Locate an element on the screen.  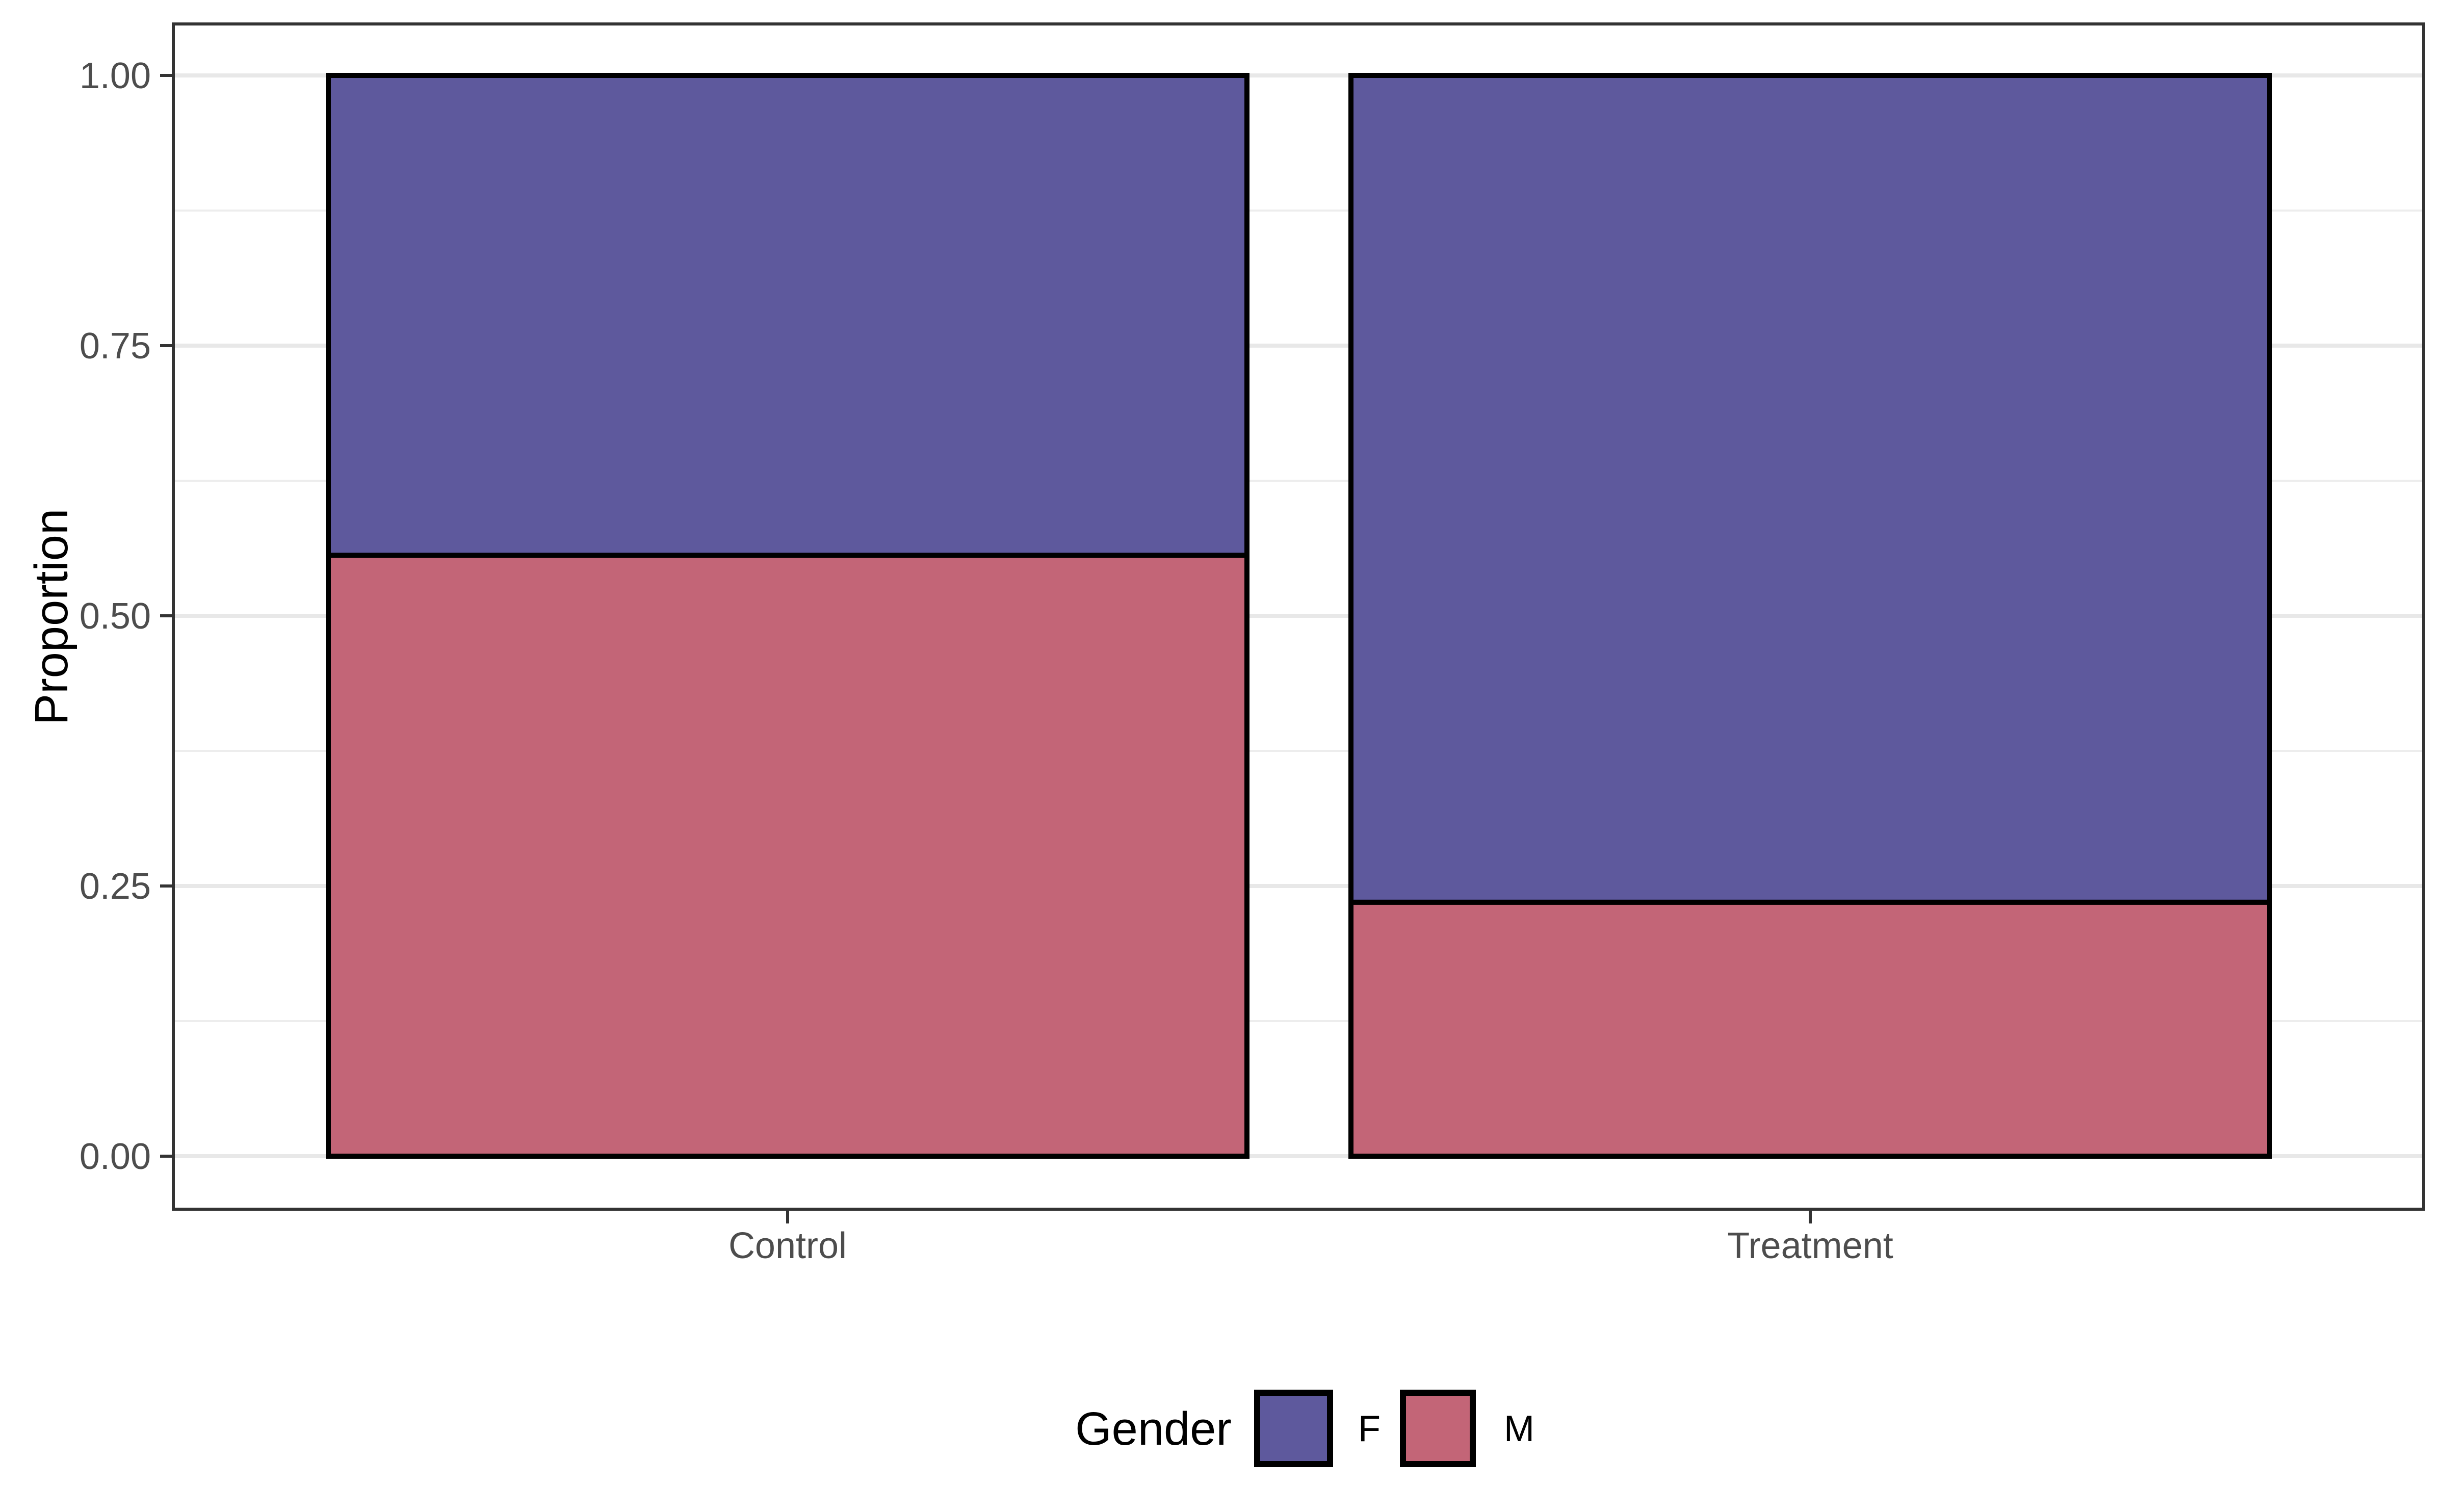
y-tick-label: 0.50 is located at coordinates (115, 616).